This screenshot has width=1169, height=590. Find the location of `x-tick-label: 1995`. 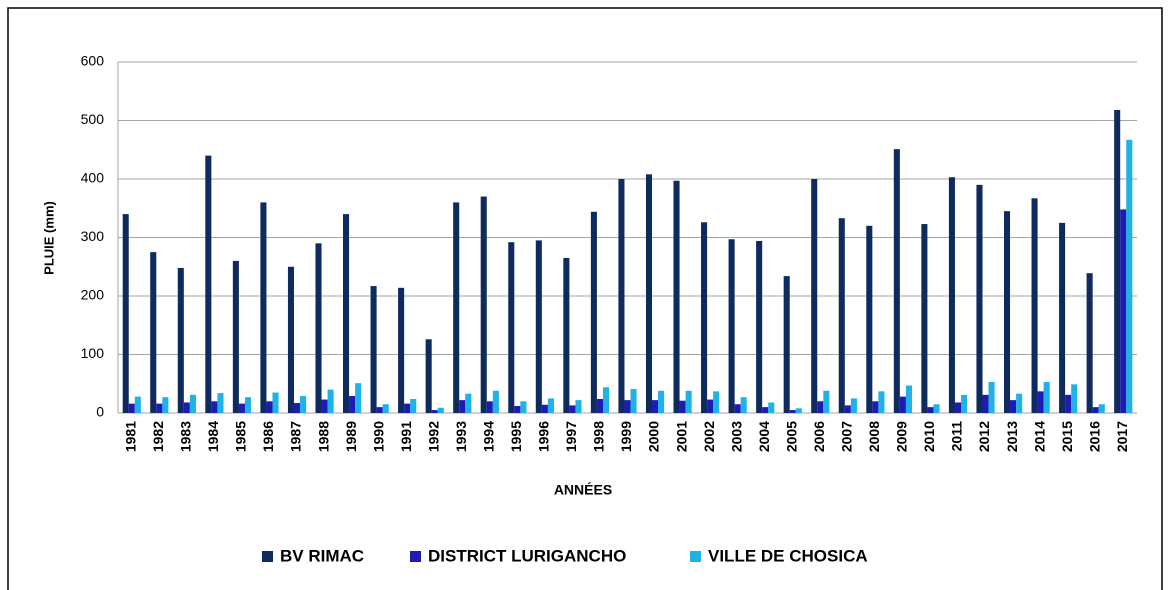

x-tick-label: 1995 is located at coordinates (516, 436).